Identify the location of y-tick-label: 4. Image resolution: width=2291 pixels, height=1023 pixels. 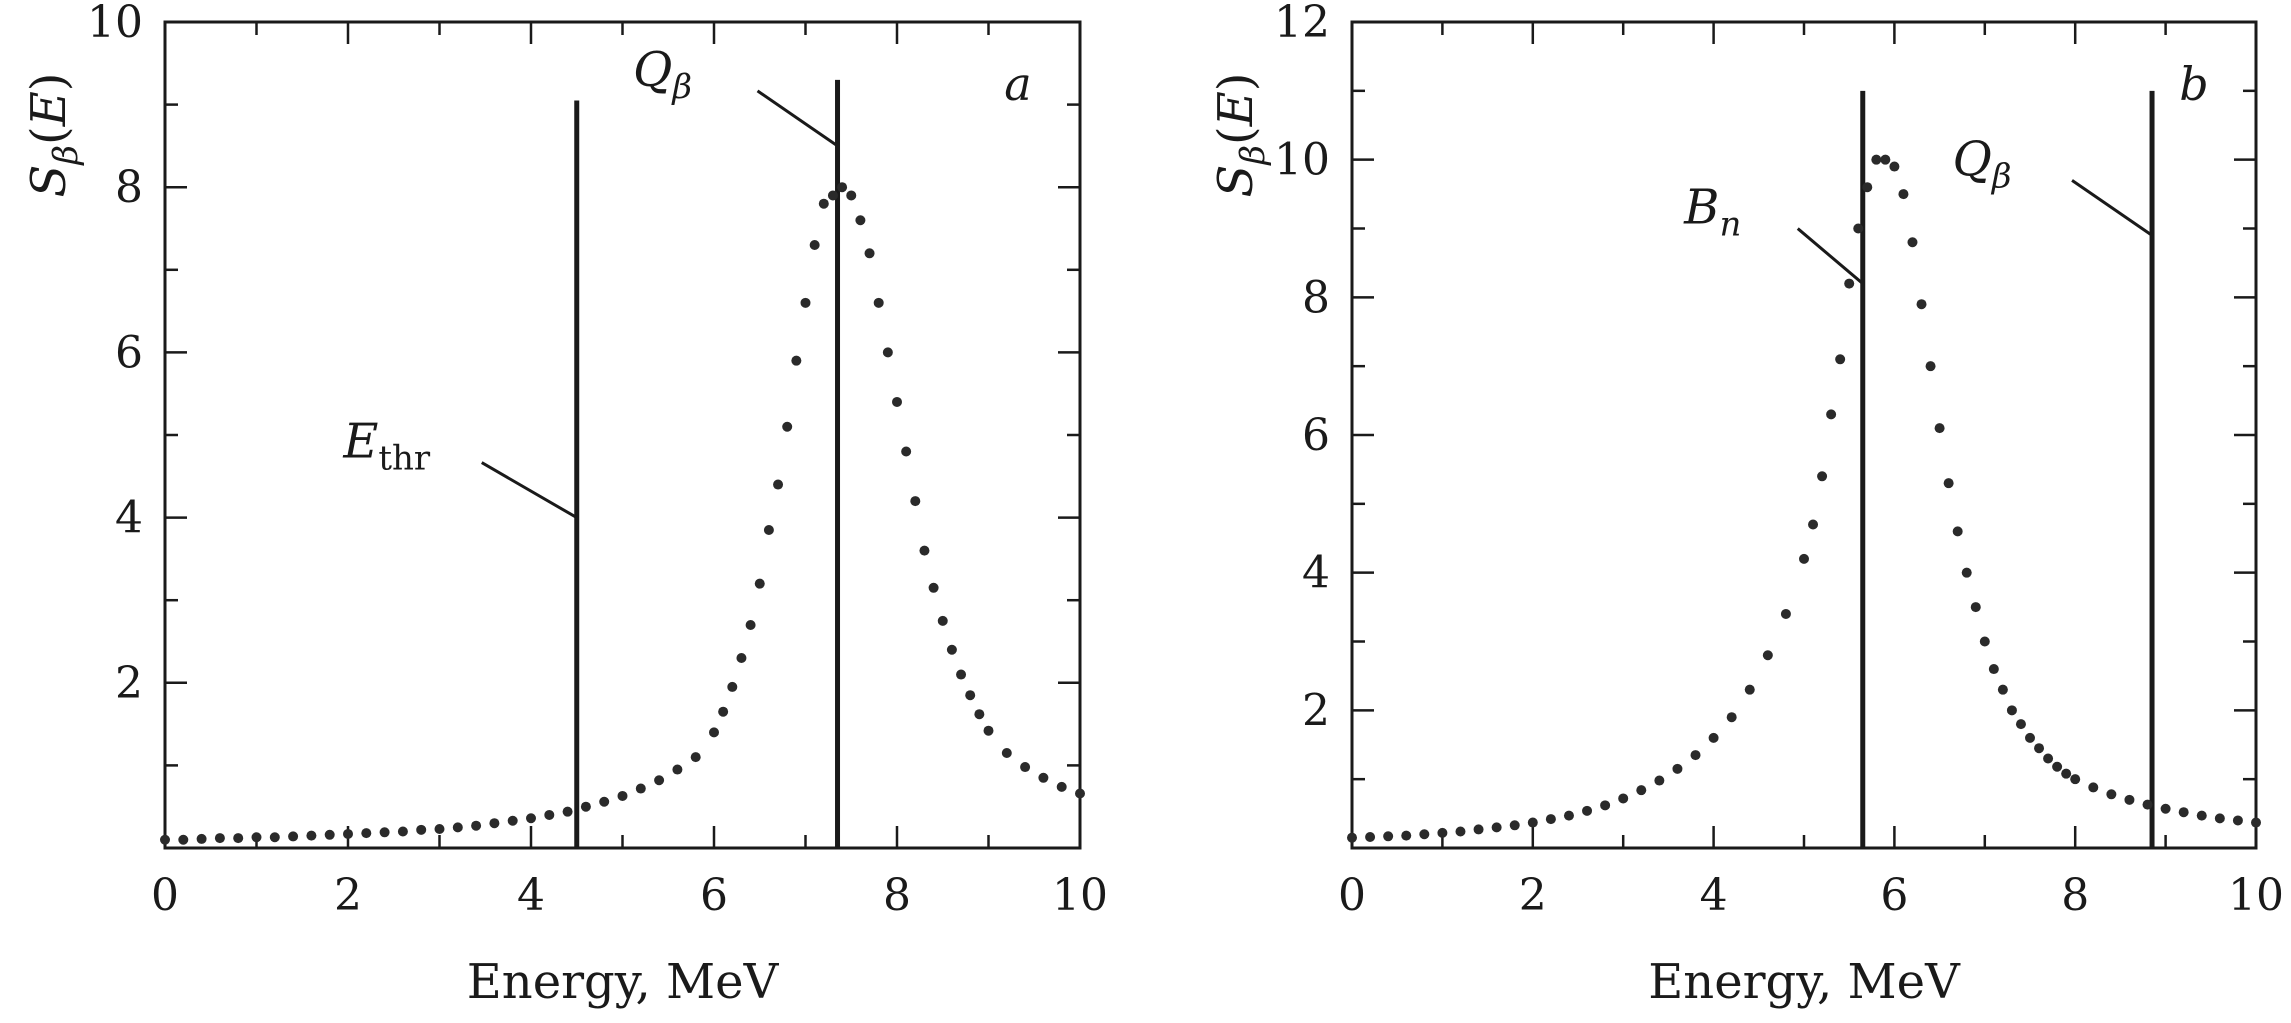
(129, 518).